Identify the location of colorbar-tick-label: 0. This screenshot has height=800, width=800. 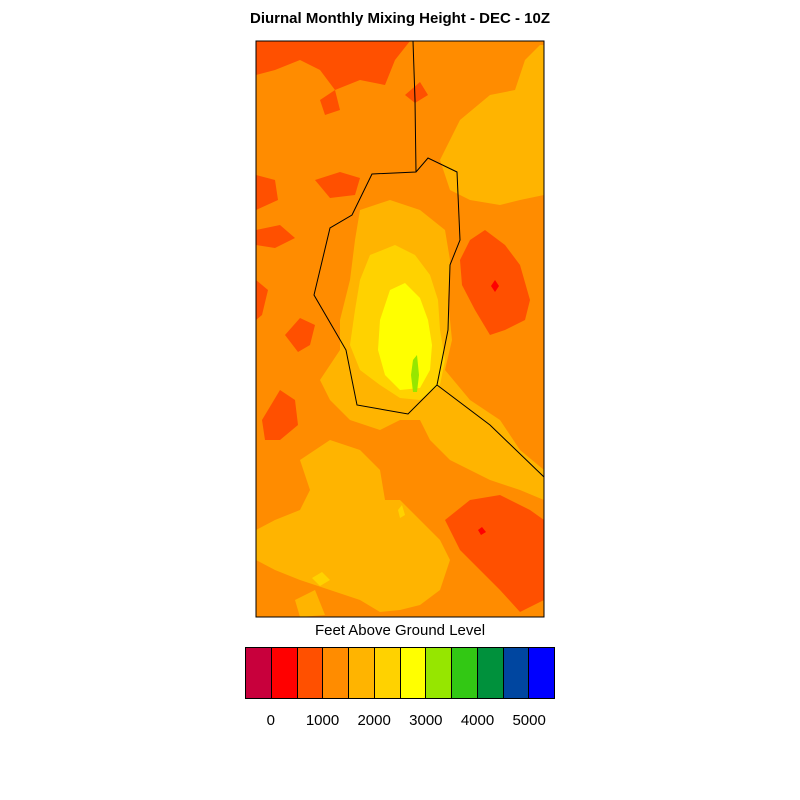
(270, 720).